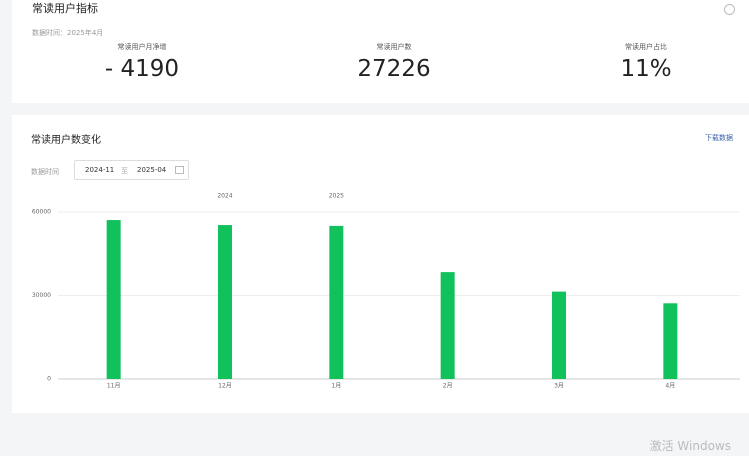 This screenshot has width=749, height=456. I want to click on chart-card-title: 常读用户数变化, so click(66, 140).